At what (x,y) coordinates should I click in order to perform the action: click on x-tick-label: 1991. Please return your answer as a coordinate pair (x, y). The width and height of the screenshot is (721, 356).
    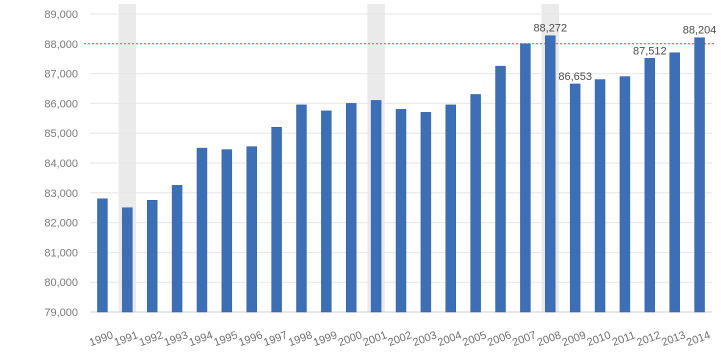
    Looking at the image, I should click on (126, 339).